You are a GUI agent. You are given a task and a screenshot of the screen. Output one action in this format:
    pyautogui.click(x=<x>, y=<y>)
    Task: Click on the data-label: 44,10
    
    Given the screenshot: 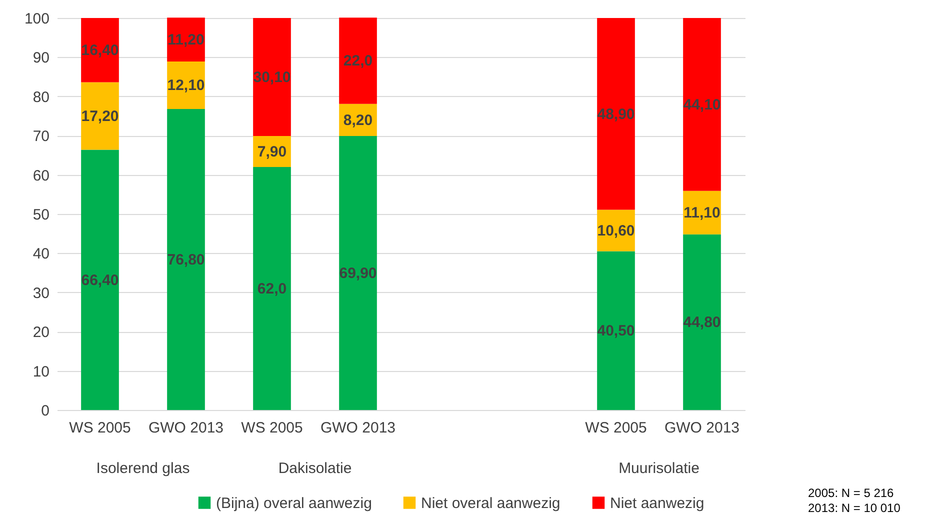 What is the action you would take?
    pyautogui.click(x=702, y=105)
    